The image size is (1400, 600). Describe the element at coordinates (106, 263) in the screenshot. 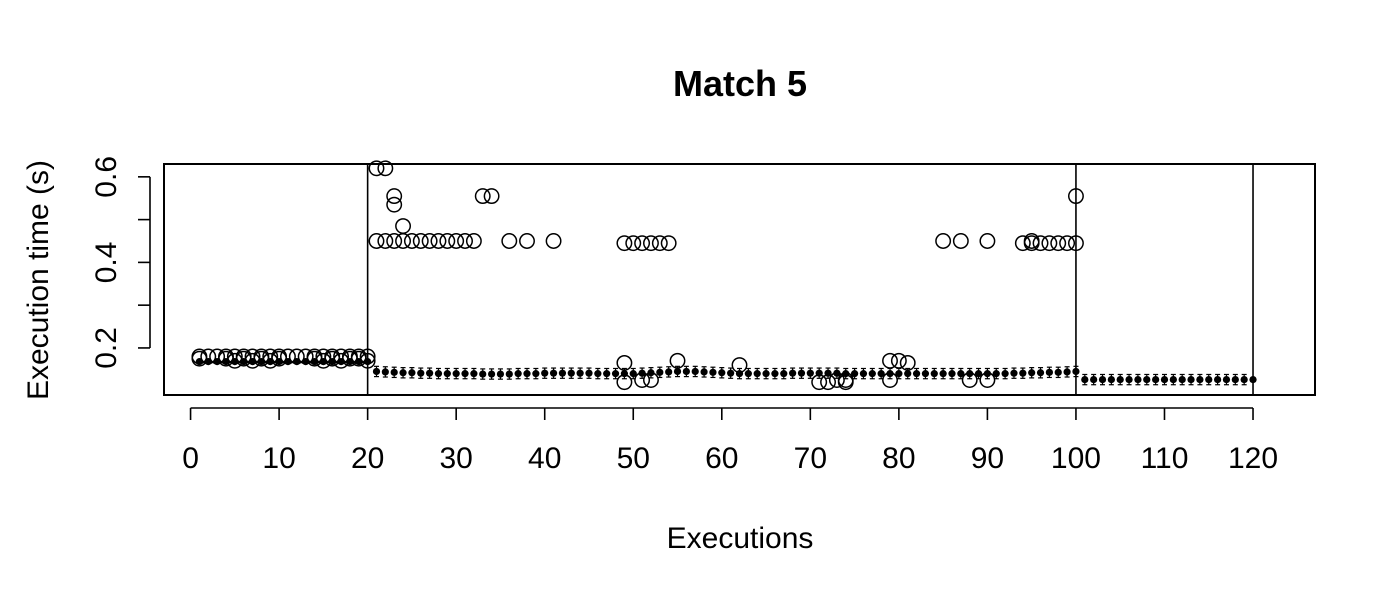

I see `y-tick-label: 0.4` at that location.